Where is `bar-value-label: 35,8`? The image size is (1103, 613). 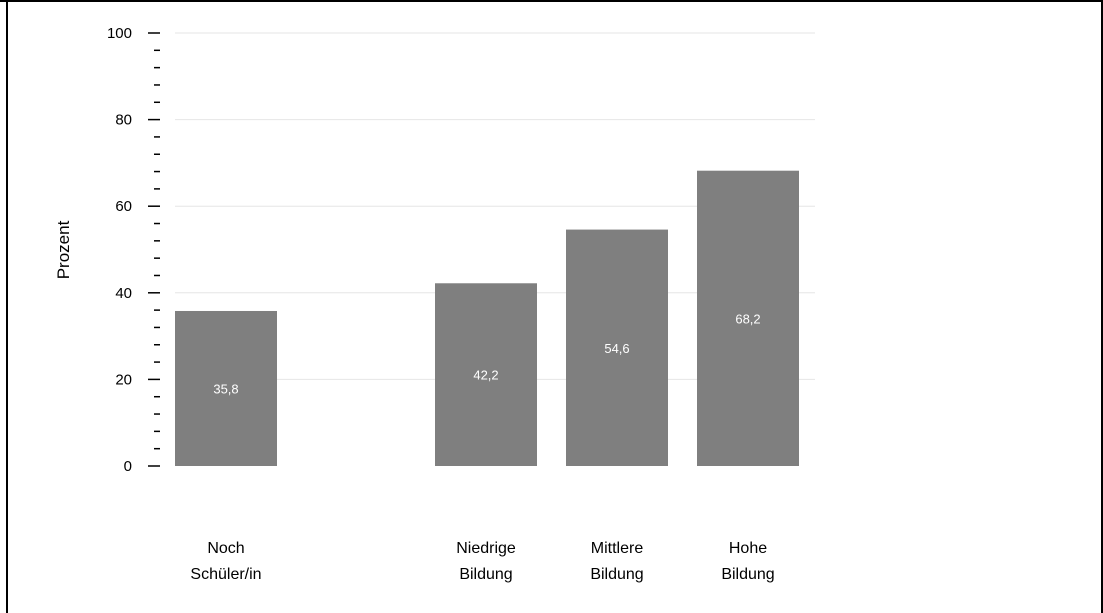
bar-value-label: 35,8 is located at coordinates (225, 388).